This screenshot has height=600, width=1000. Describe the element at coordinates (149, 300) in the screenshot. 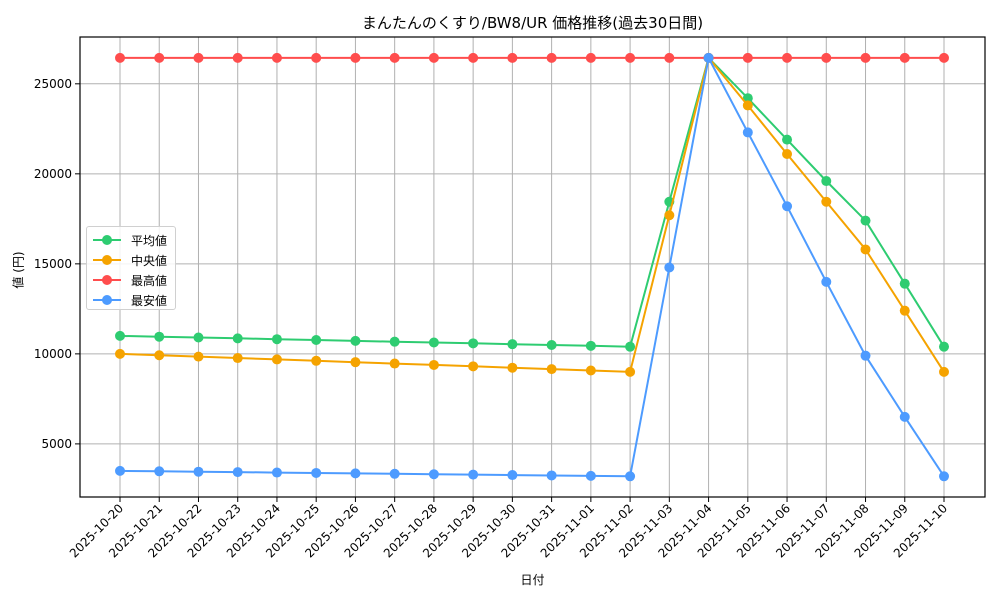

I see `legend-label: 最安値` at that location.